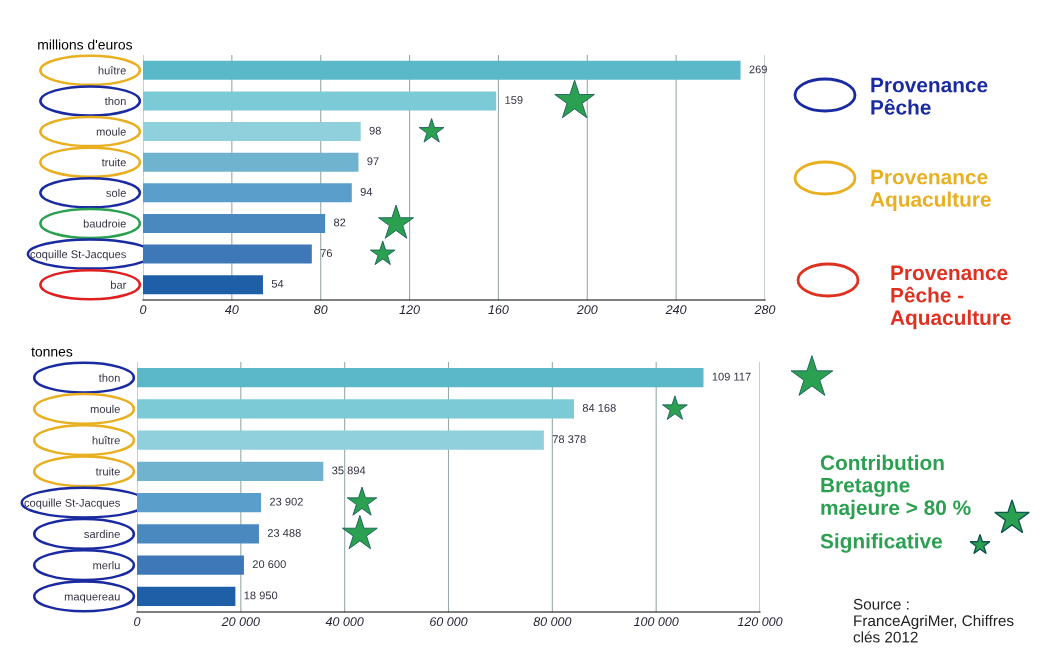 The image size is (1044, 650). What do you see at coordinates (514, 100) in the screenshot?
I see `data-label: 159` at bounding box center [514, 100].